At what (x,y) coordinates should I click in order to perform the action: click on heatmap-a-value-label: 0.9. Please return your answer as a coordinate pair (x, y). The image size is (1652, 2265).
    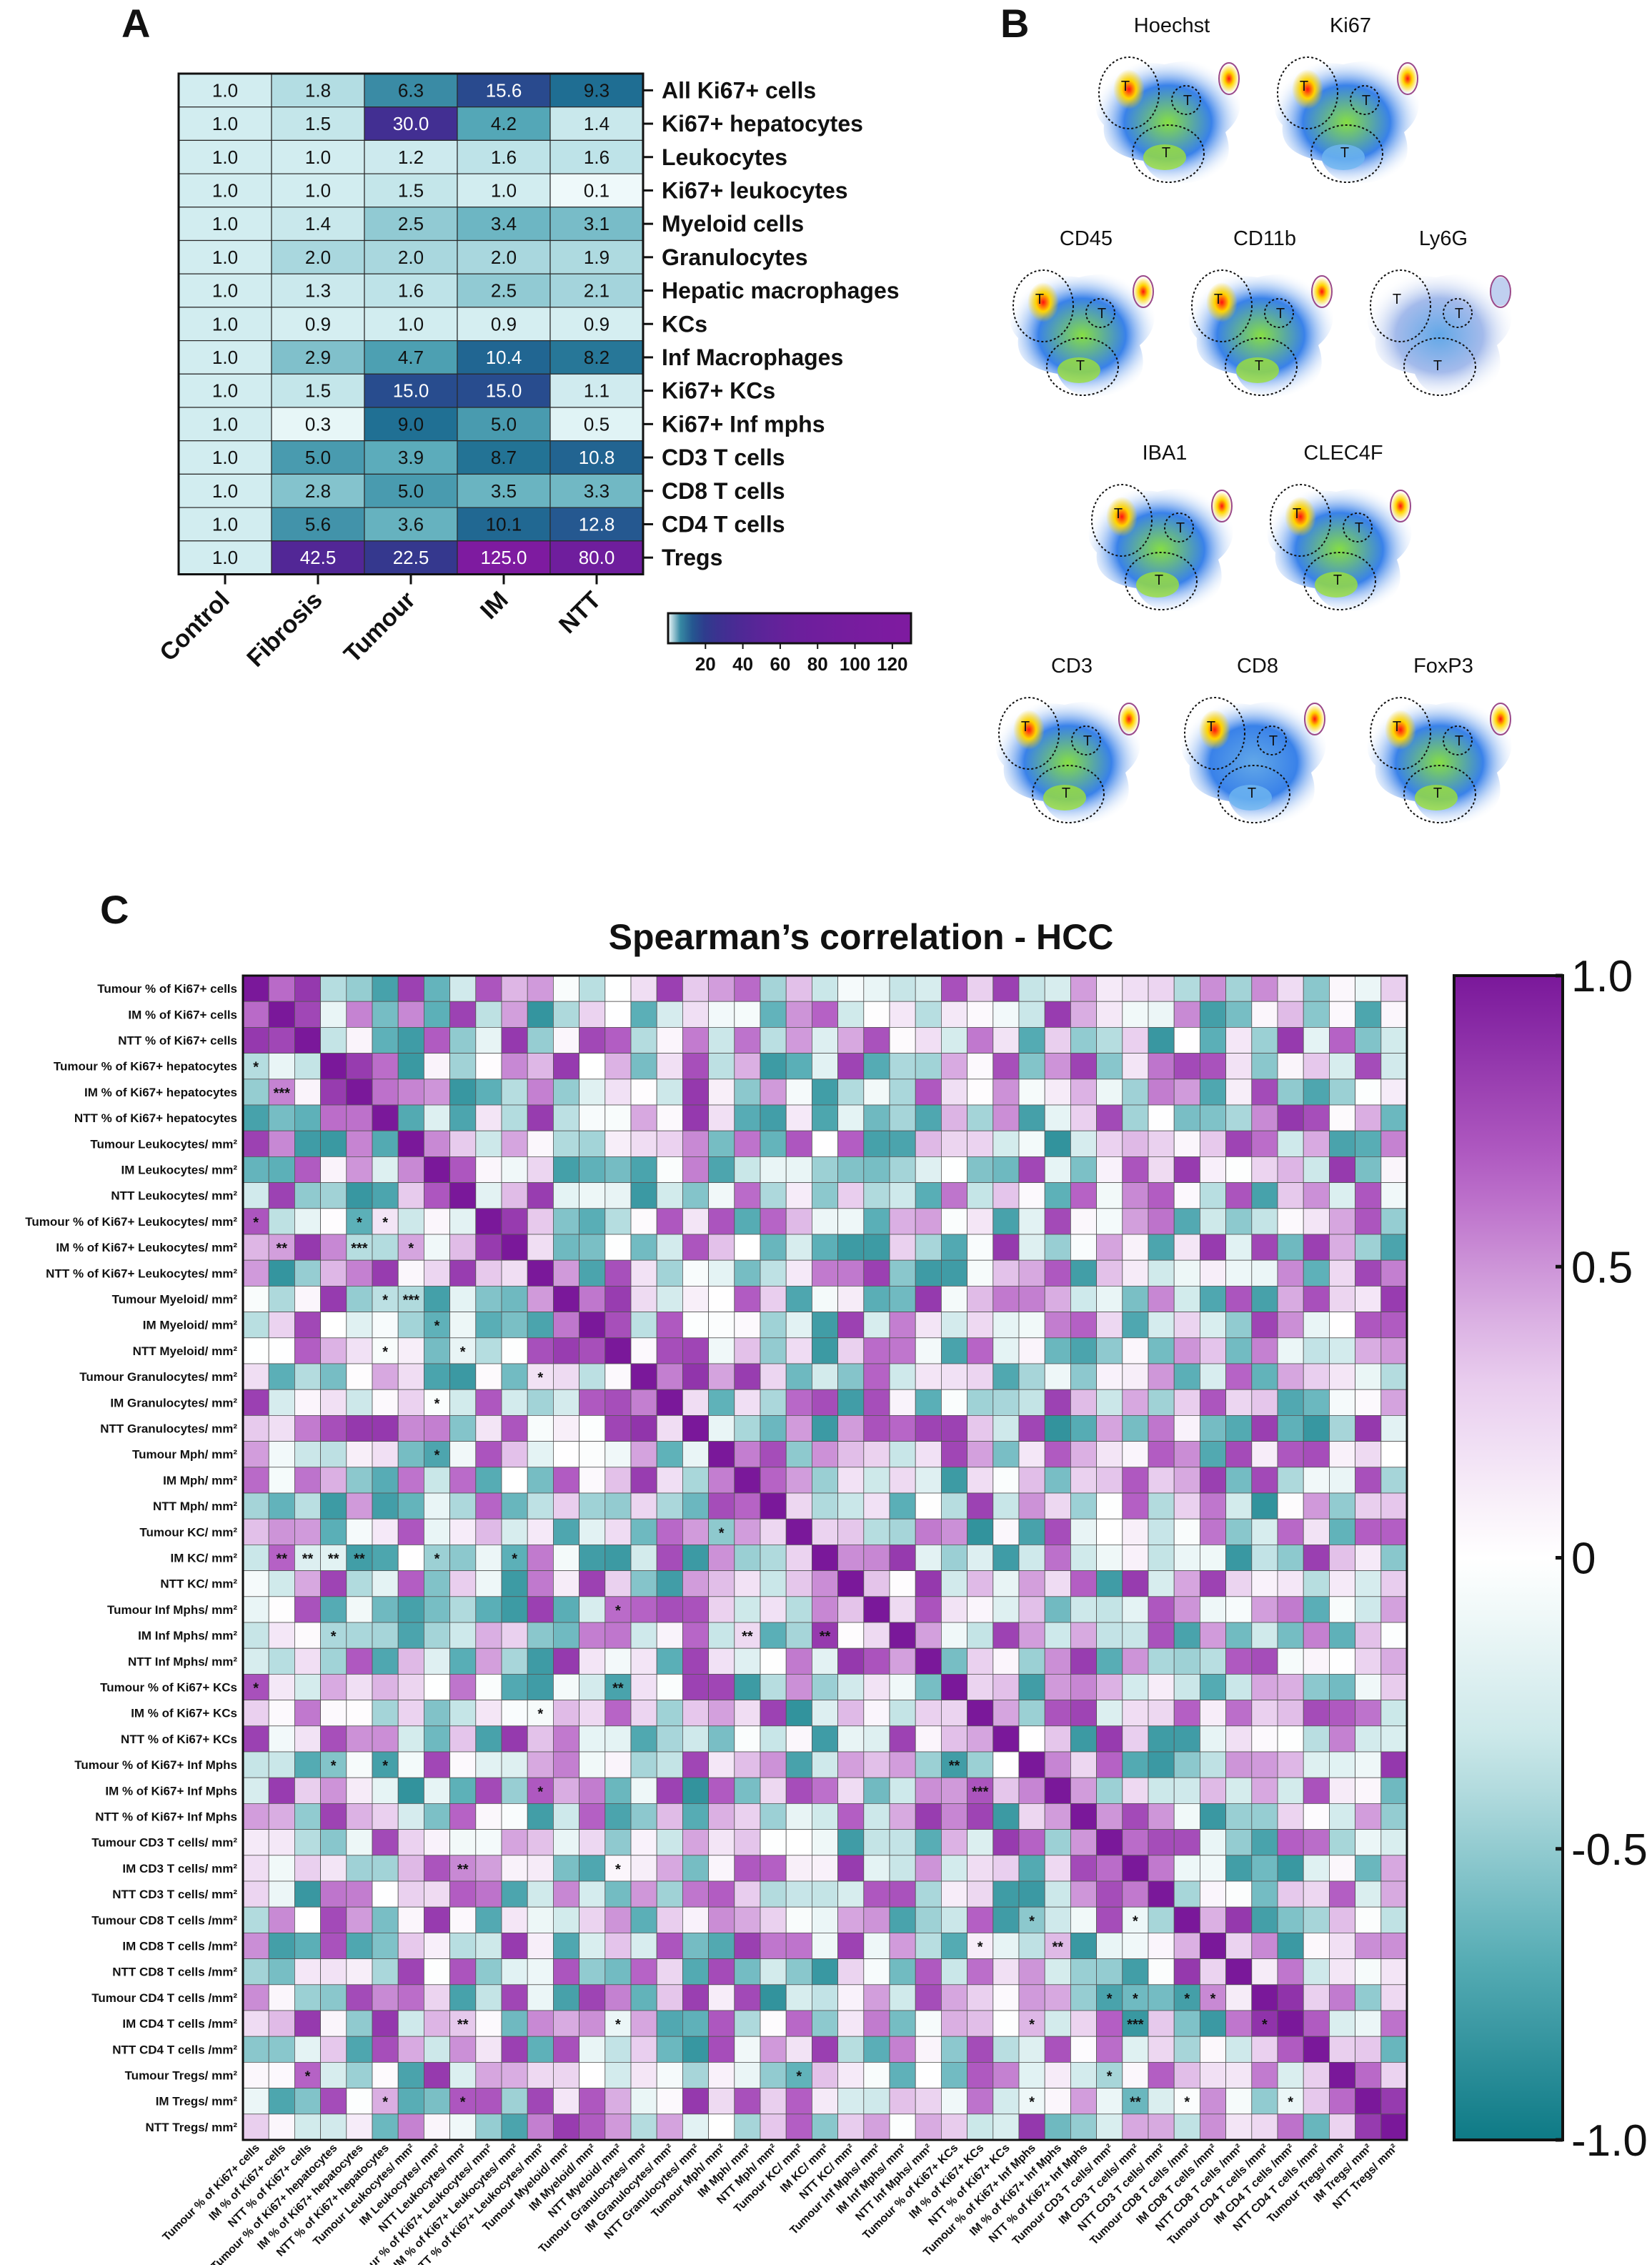
    Looking at the image, I should click on (318, 323).